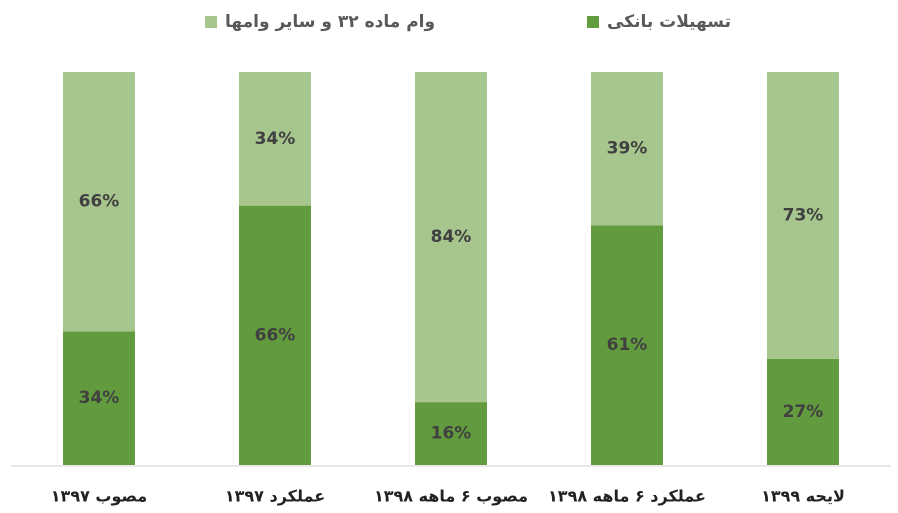  I want to click on data-label: 16%, so click(451, 434).